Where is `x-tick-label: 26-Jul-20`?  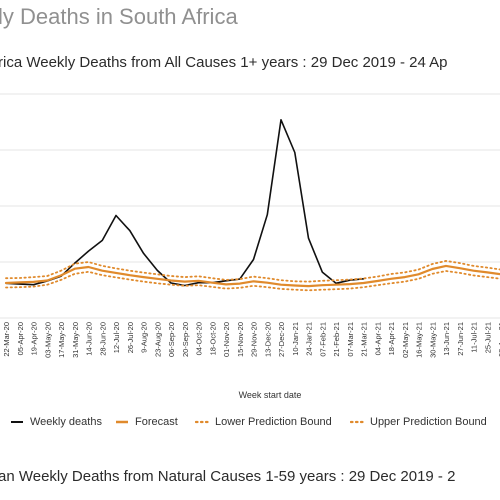 x-tick-label: 26-Jul-20 is located at coordinates (130, 337).